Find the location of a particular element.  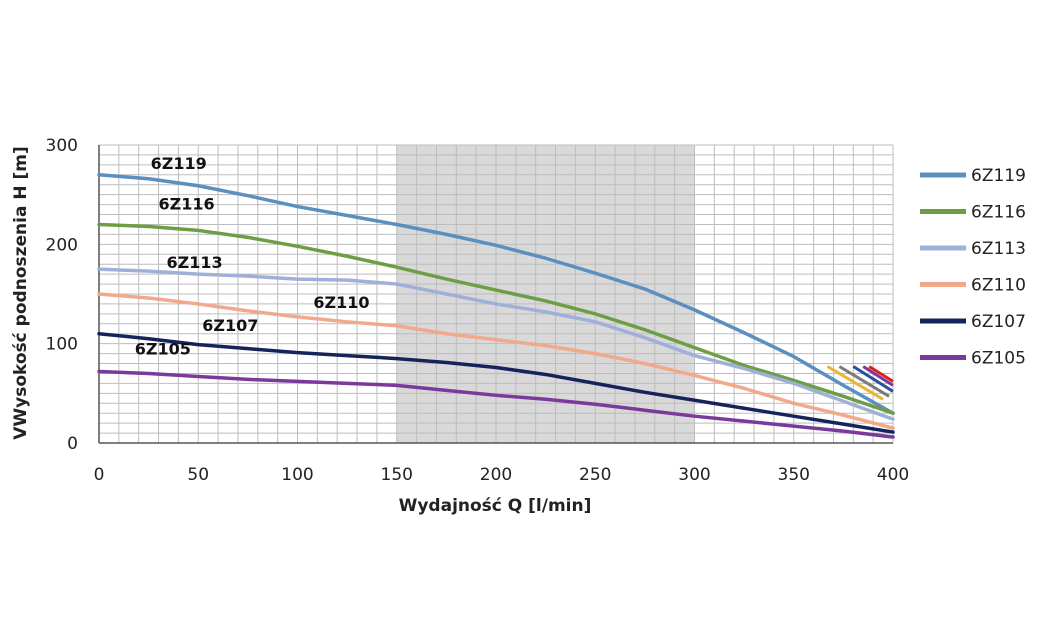

y-tick-label: 100 is located at coordinates (62, 345).